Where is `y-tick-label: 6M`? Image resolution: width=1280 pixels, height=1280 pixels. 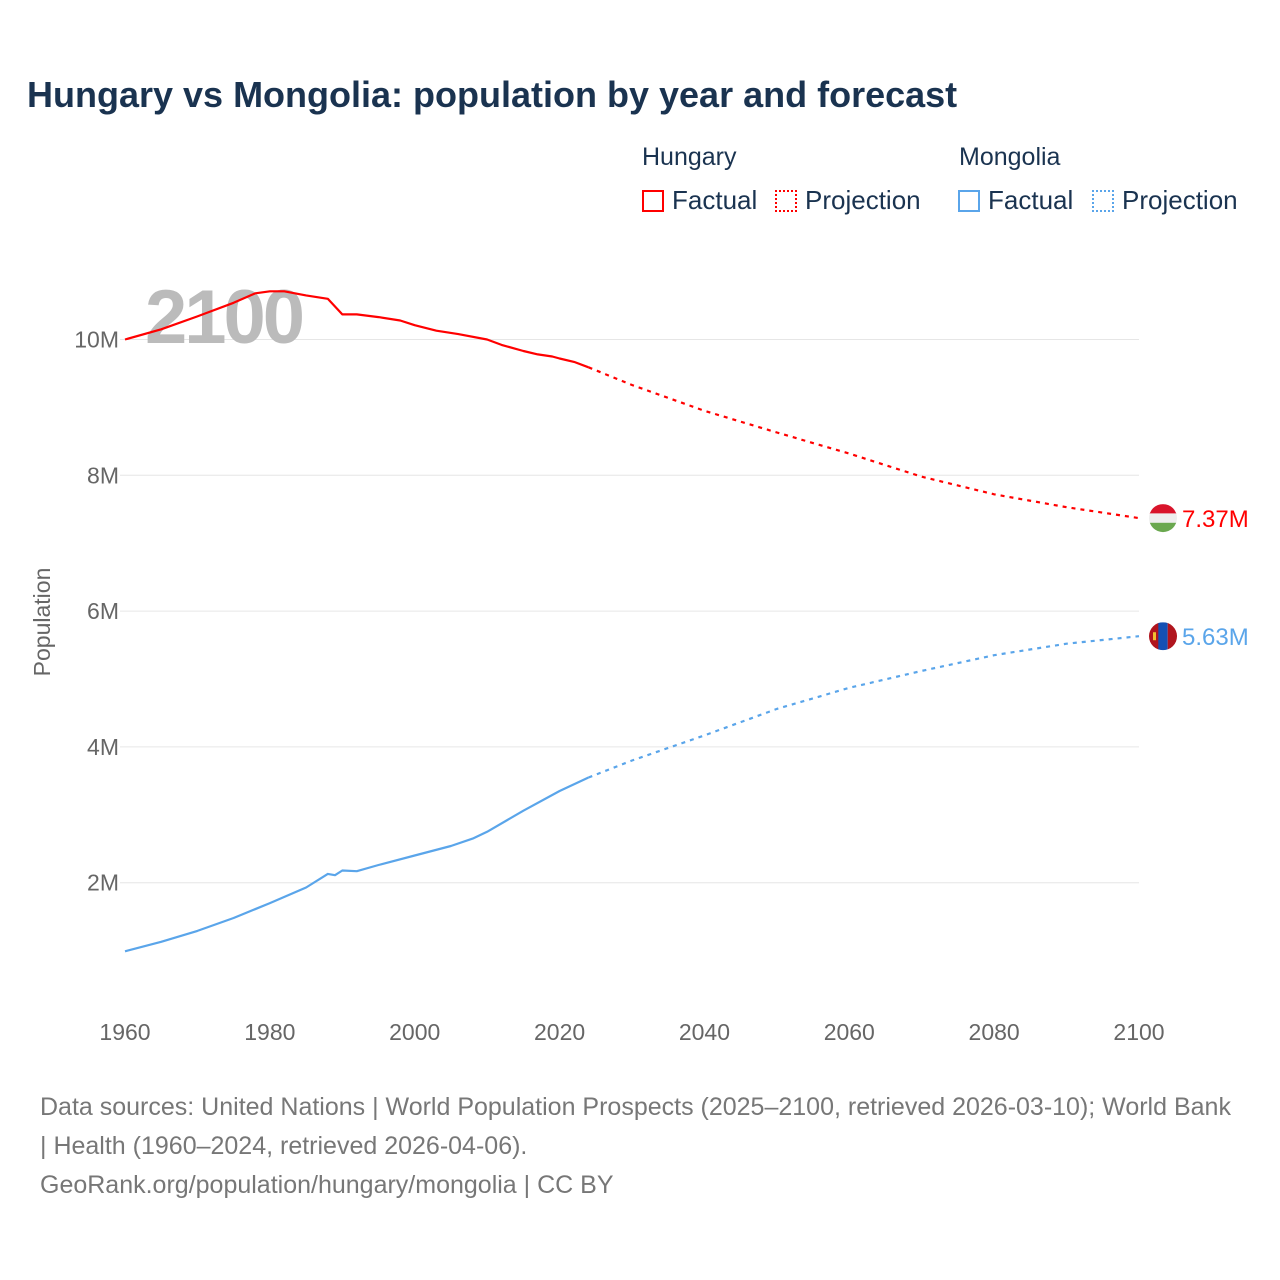
y-tick-label: 6M is located at coordinates (103, 611).